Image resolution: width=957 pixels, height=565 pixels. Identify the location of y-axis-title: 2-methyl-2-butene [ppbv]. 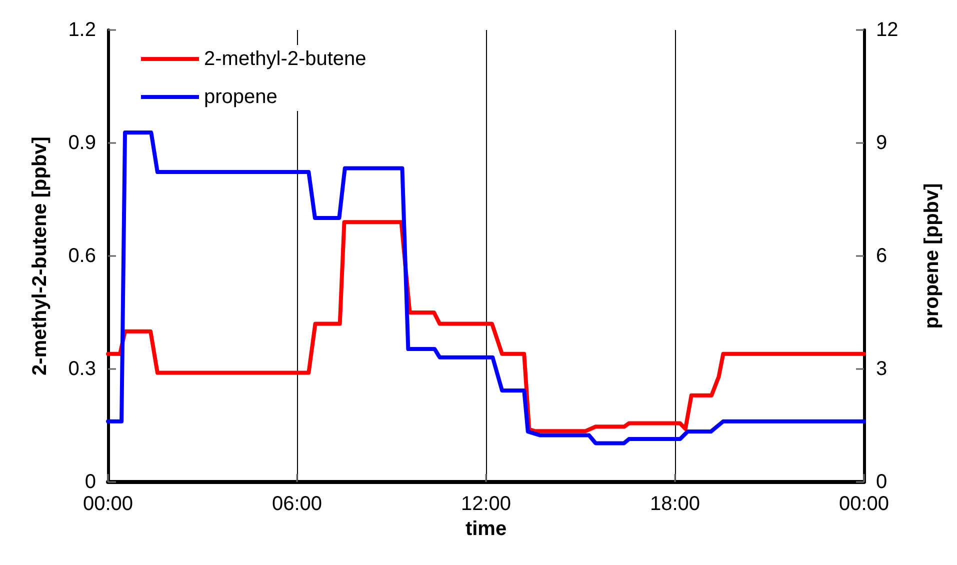
(40, 256).